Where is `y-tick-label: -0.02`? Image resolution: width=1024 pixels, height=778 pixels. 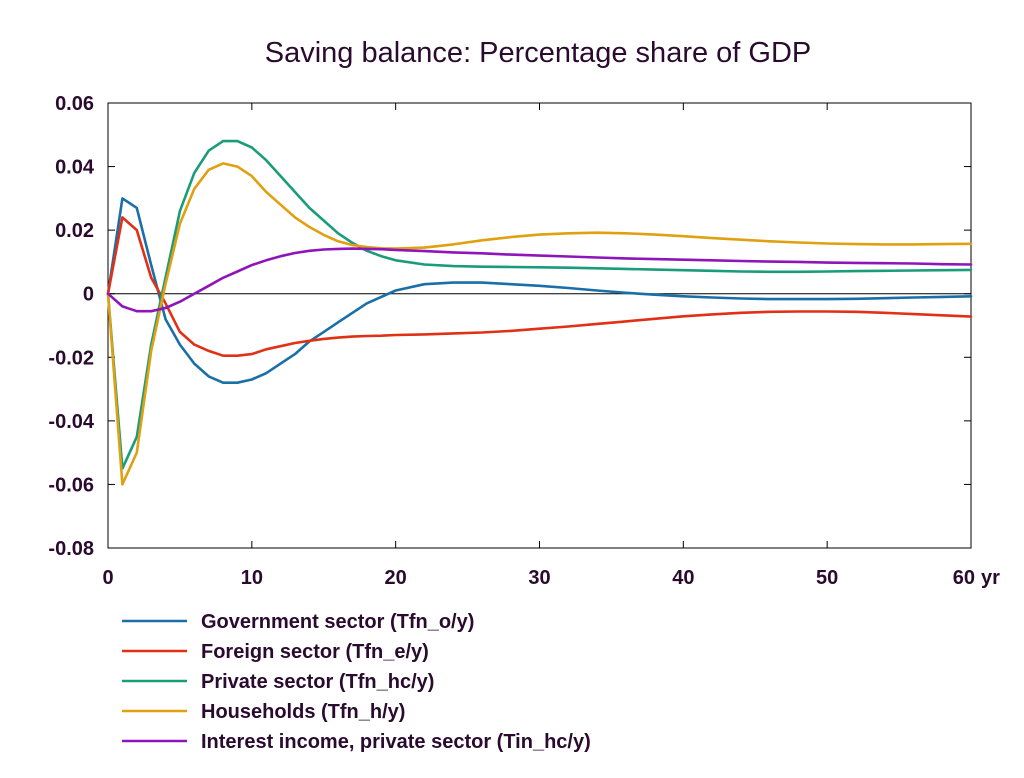 y-tick-label: -0.02 is located at coordinates (71, 358).